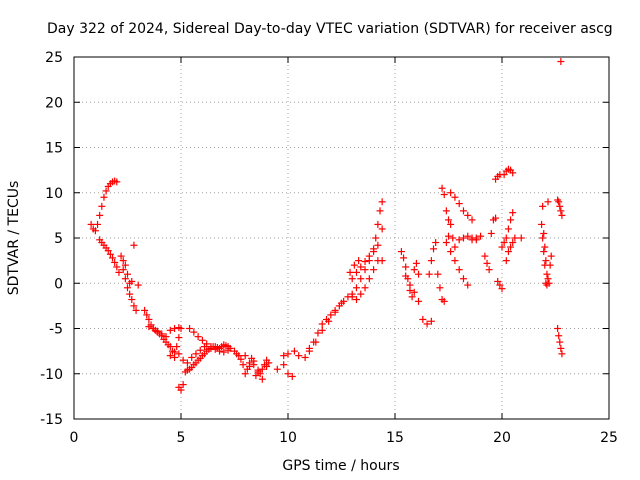  Describe the element at coordinates (395, 438) in the screenshot. I see `x-tick-label: 15` at that location.